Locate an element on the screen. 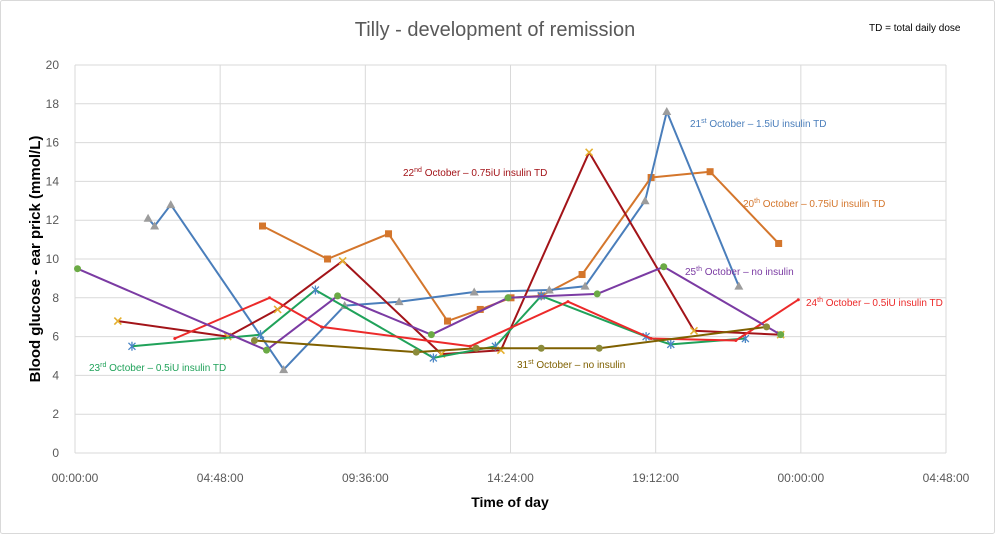  x-tick-label: 09:36:00 is located at coordinates (365, 478).